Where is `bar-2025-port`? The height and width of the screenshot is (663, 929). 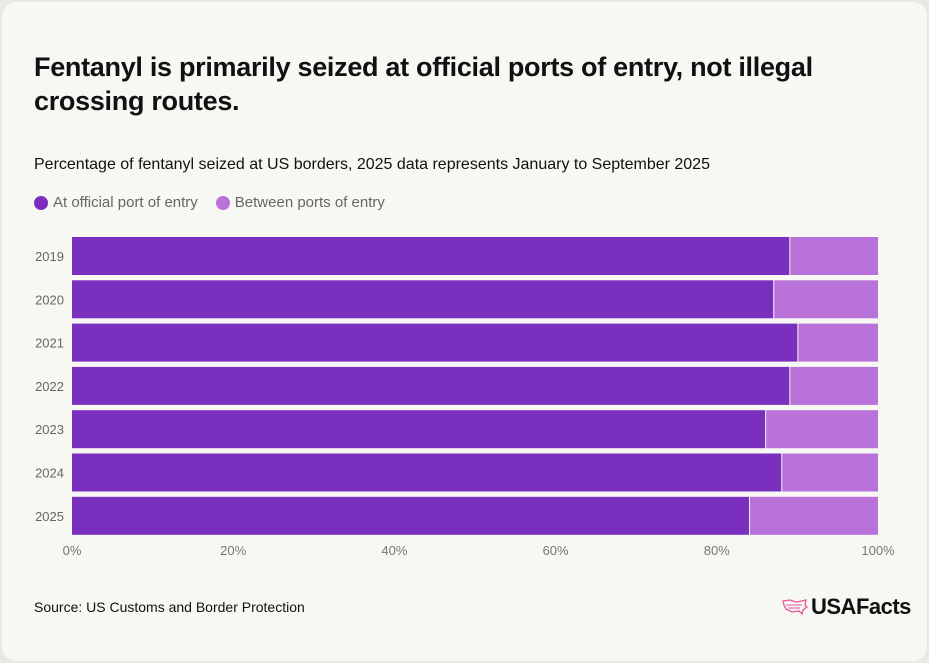 bar-2025-port is located at coordinates (411, 515).